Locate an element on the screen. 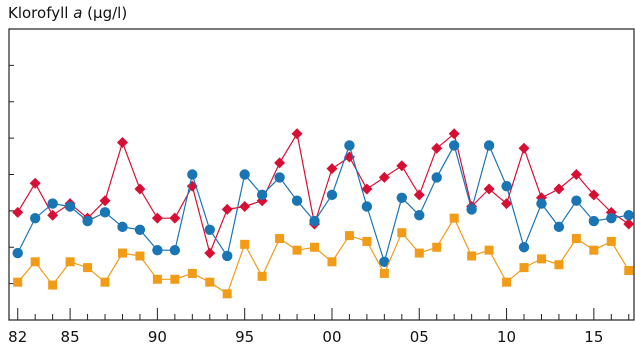  x-tick-label: 05 is located at coordinates (419, 337).